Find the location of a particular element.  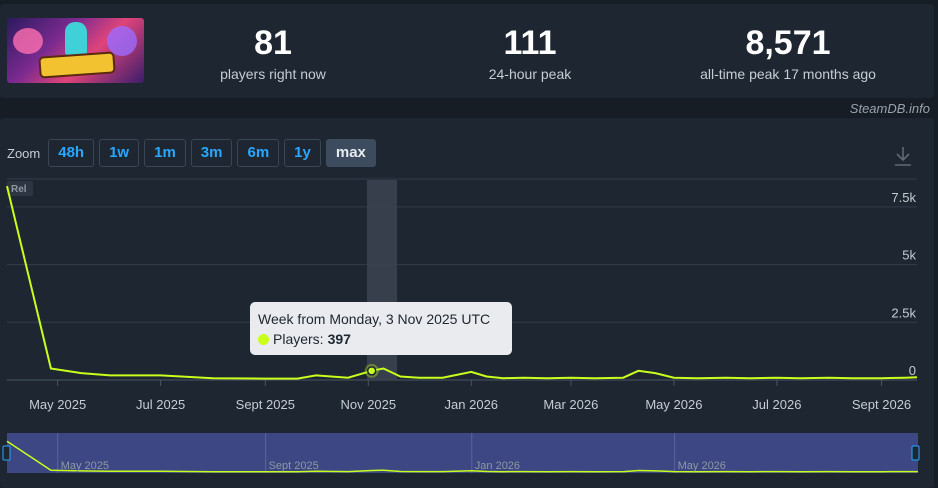

highlight-marker is located at coordinates (371, 370).